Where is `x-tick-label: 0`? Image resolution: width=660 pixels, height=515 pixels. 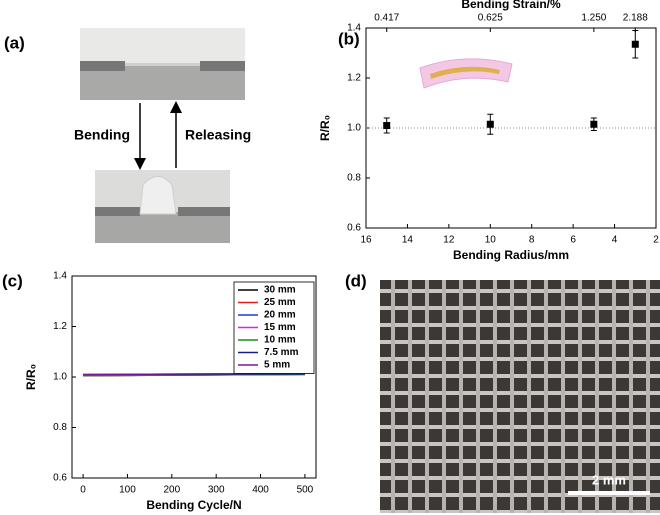
x-tick-label: 0 is located at coordinates (83, 490).